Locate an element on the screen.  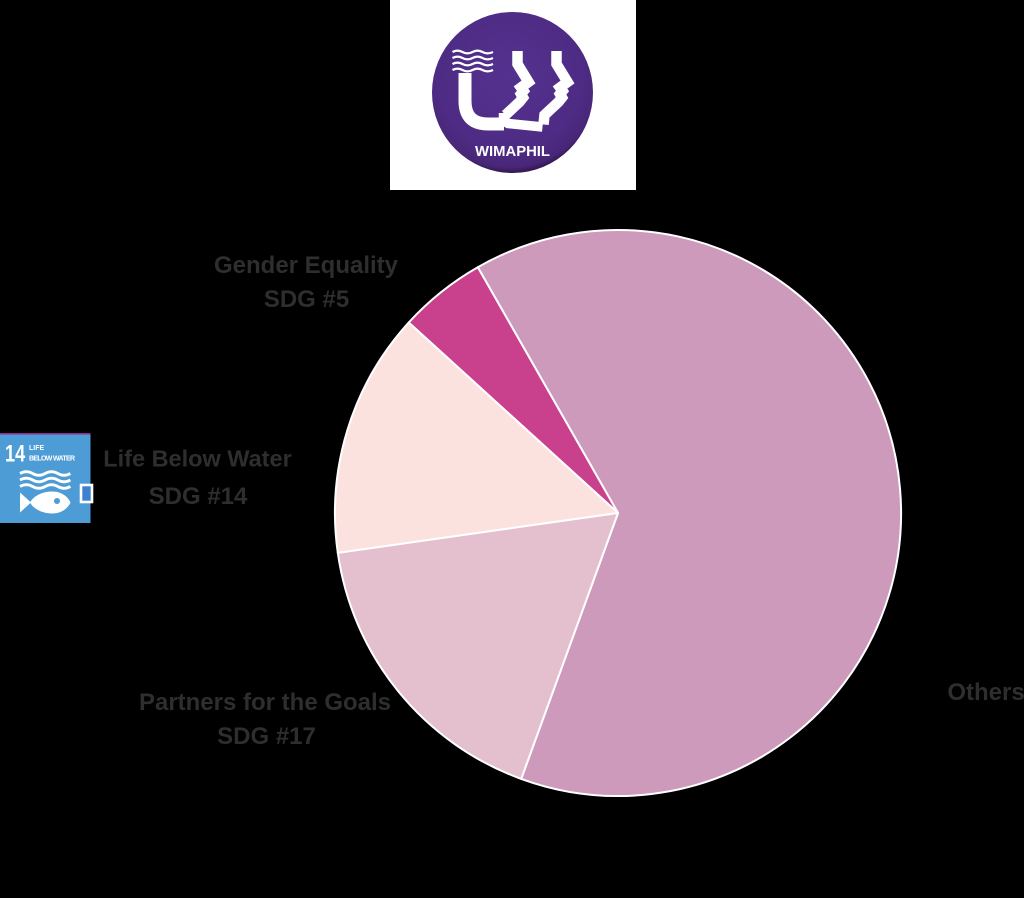
svg-text: 14 is located at coordinates (15, 453).